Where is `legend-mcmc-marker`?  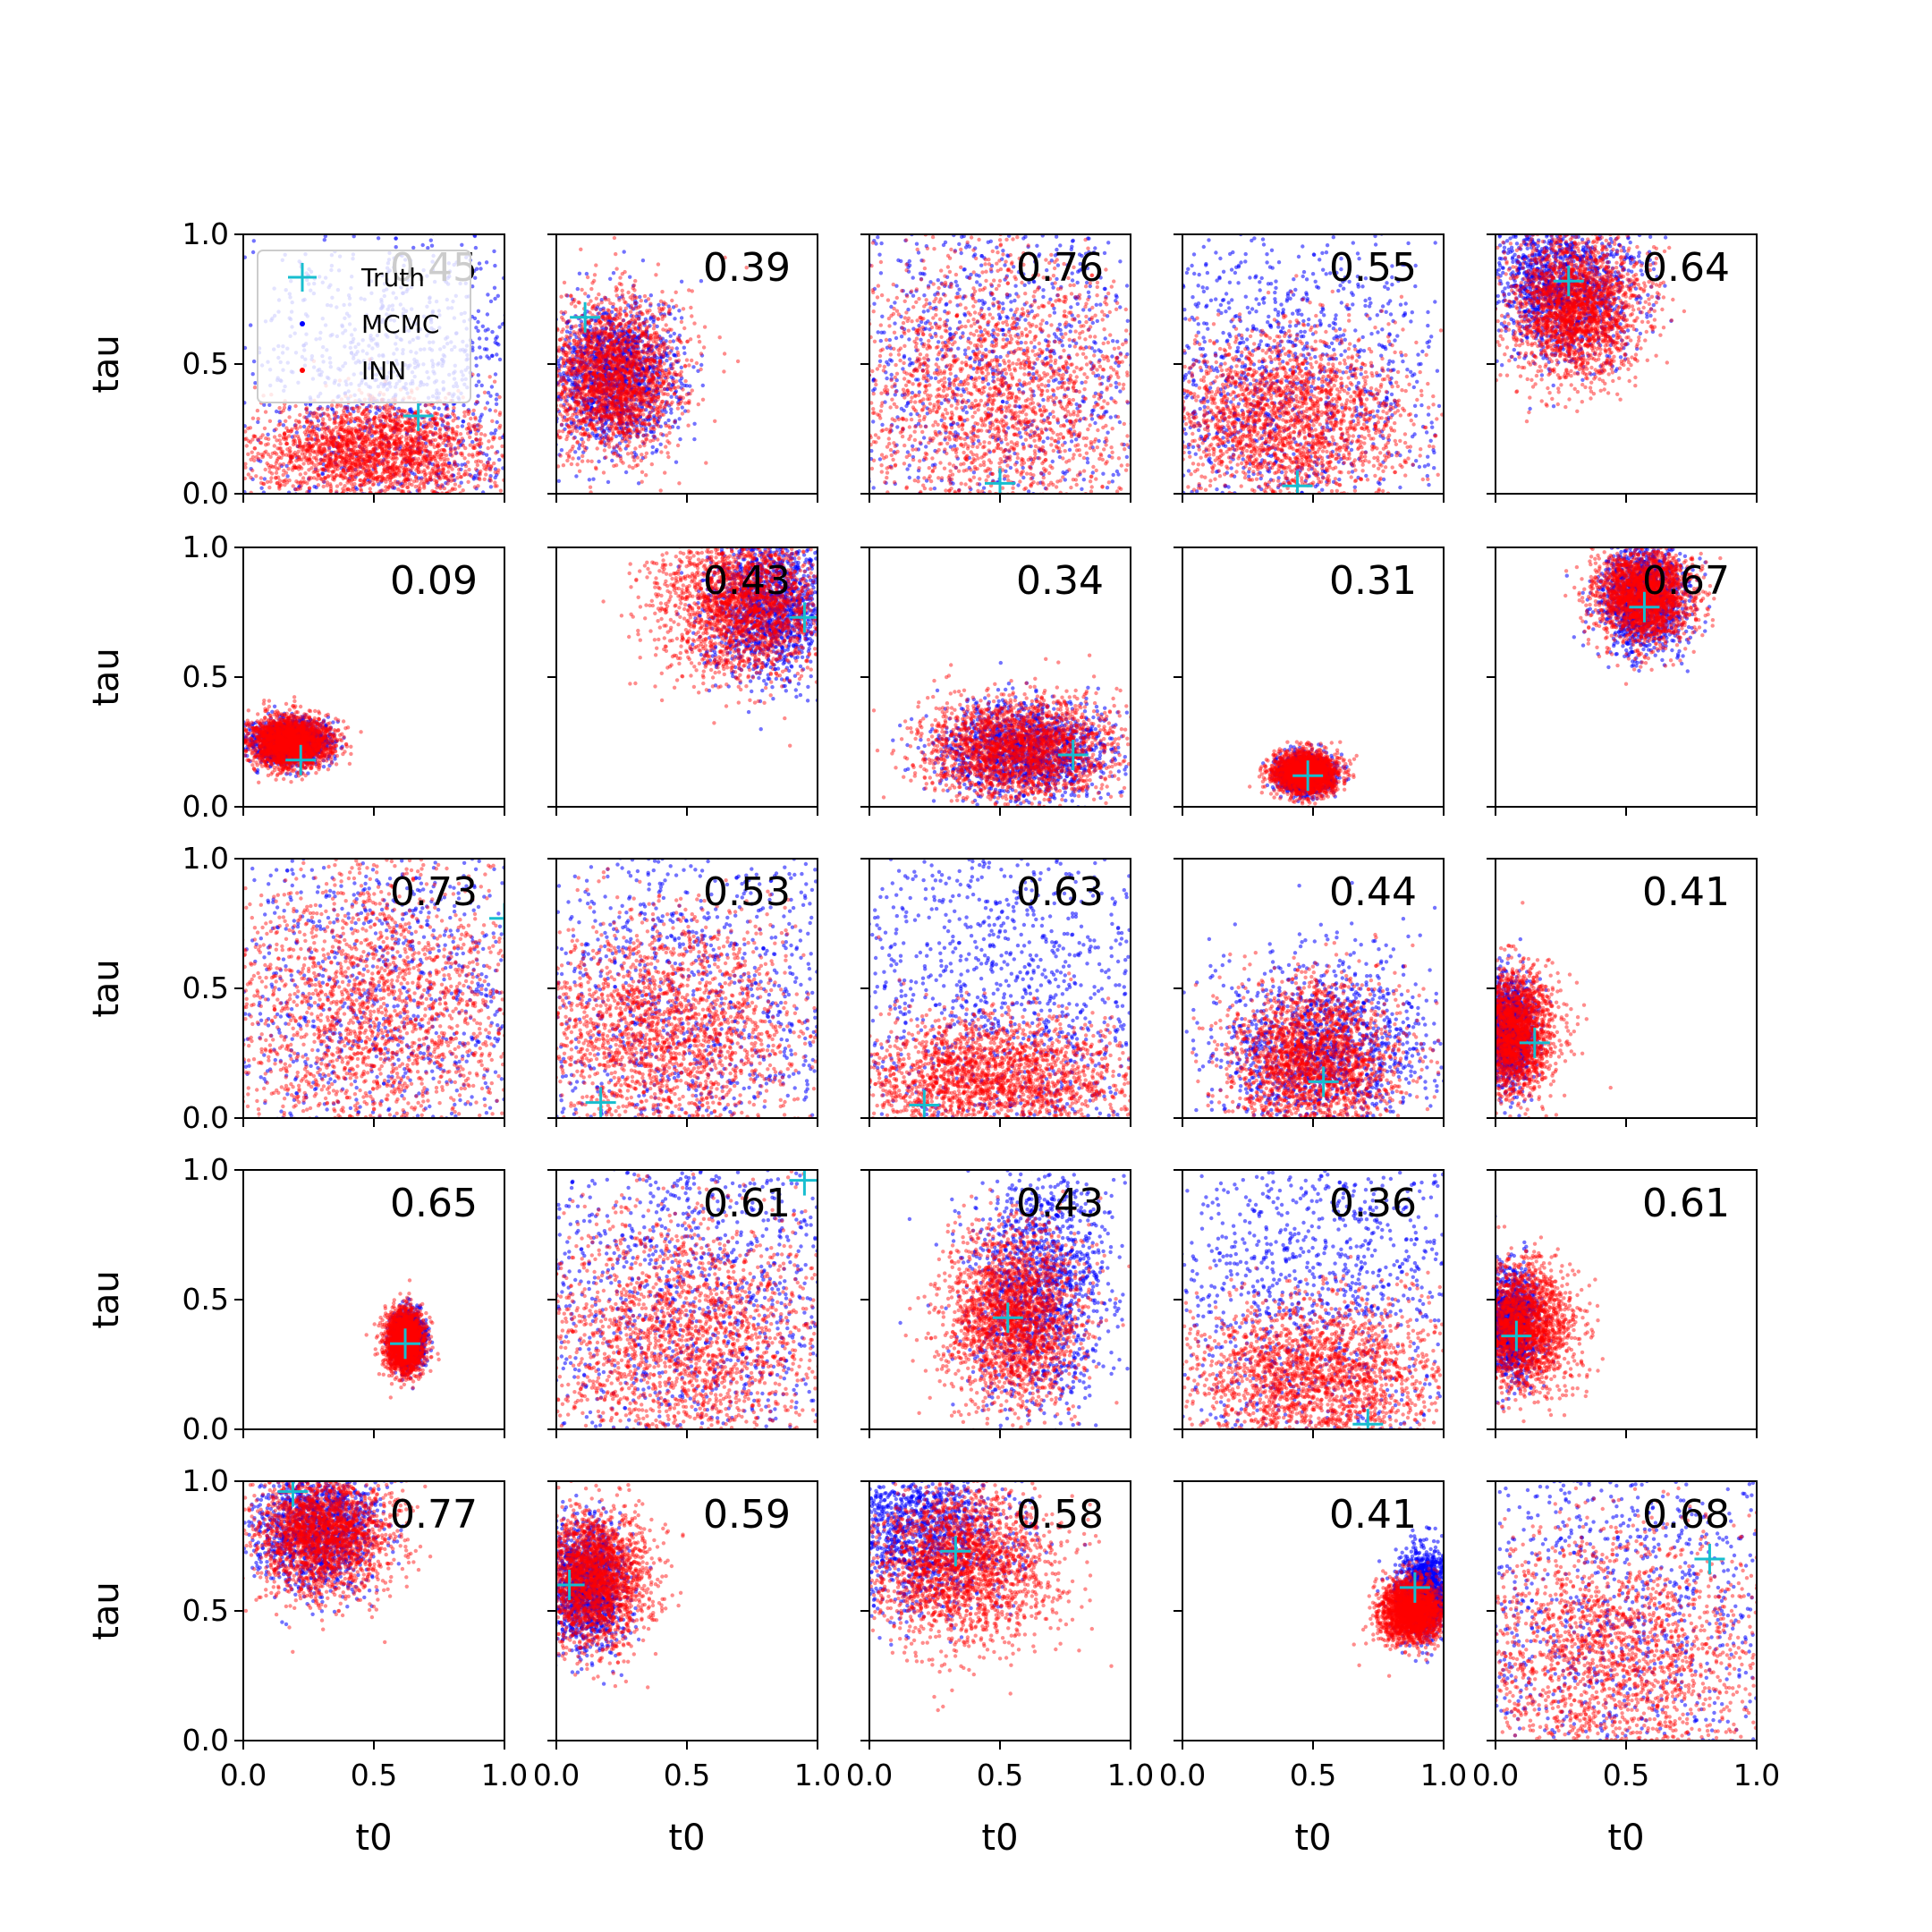
legend-mcmc-marker is located at coordinates (302, 323).